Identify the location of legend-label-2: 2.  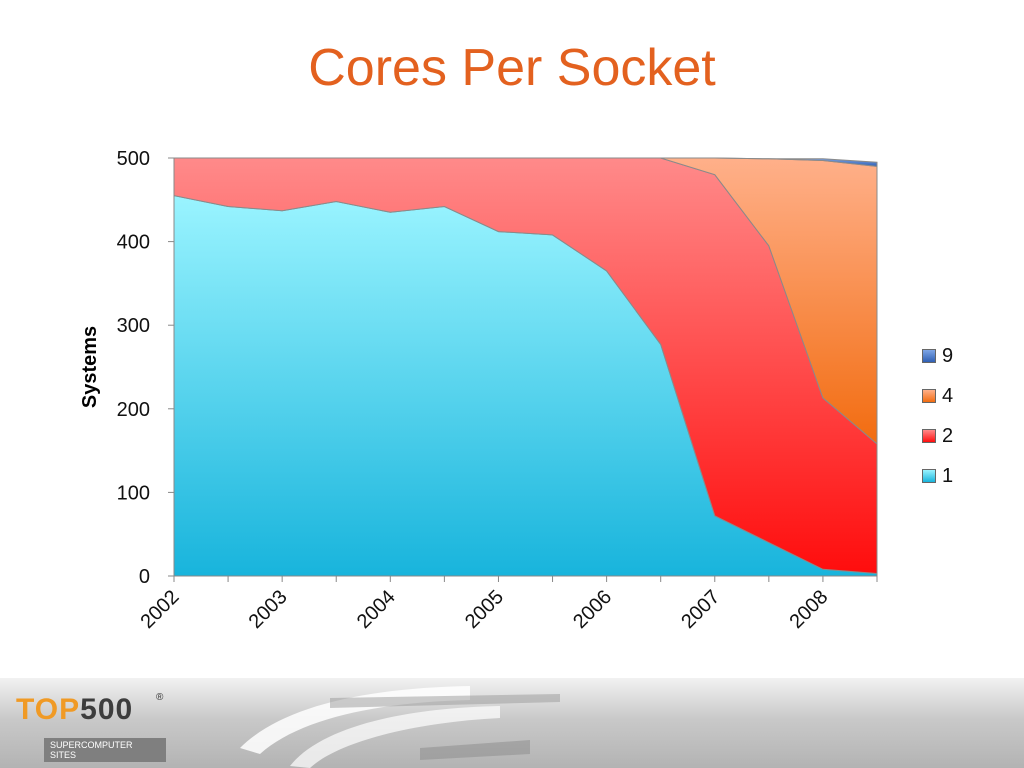
(948, 435).